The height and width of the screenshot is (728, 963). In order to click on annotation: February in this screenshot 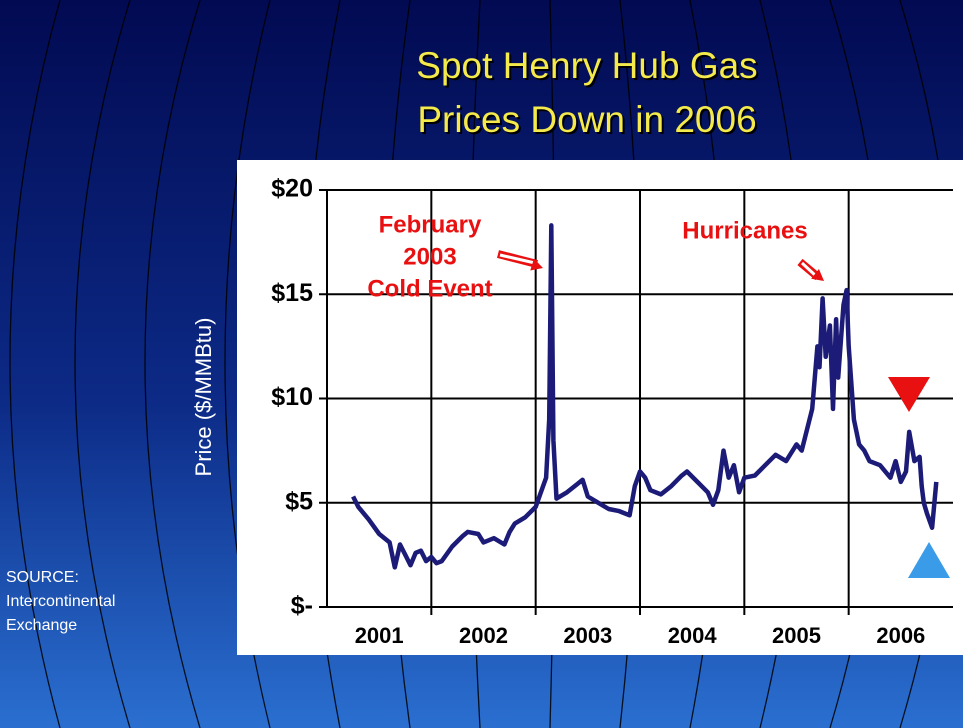, I will do `click(430, 224)`.